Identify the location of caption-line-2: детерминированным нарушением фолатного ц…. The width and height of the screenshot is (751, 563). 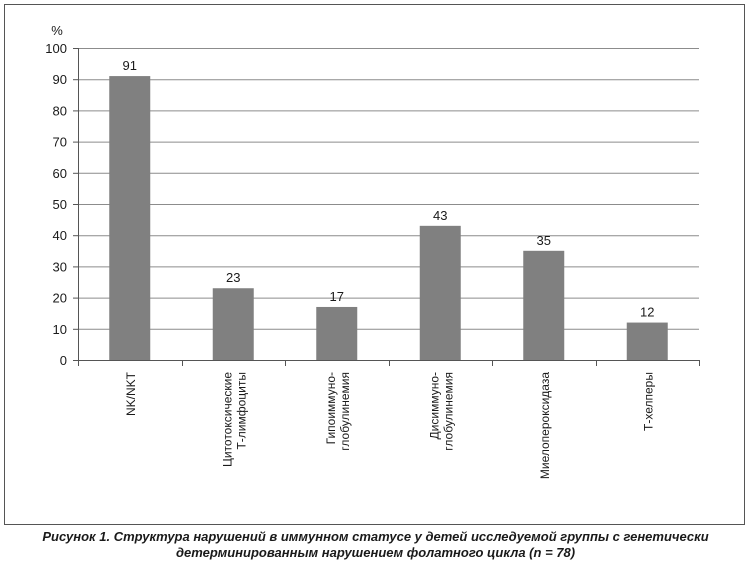
(375, 552).